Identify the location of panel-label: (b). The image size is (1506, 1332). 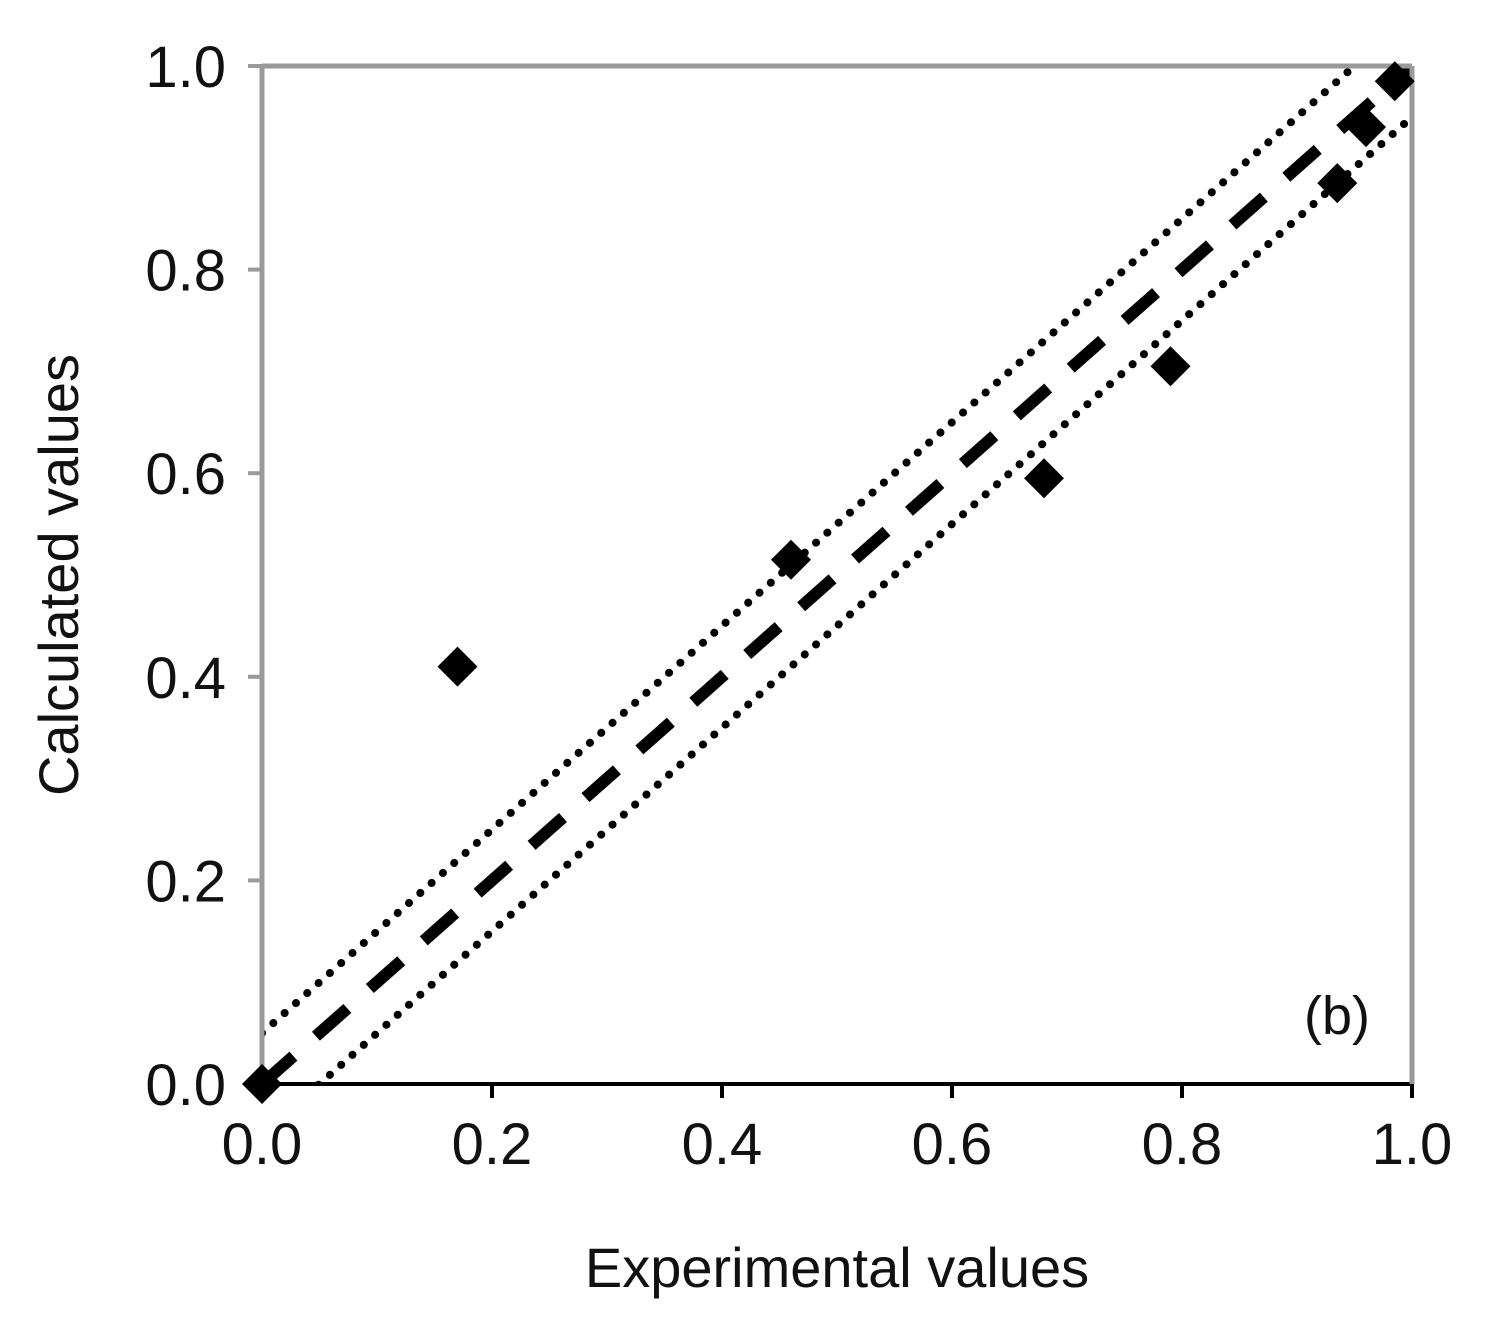
(1337, 1016).